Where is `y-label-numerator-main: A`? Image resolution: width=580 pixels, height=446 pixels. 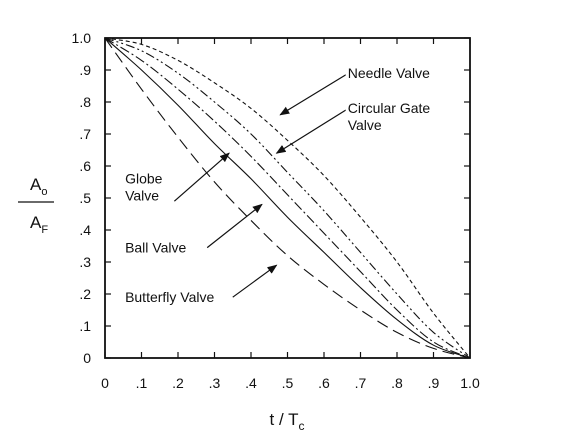
y-label-numerator-main: A is located at coordinates (36, 184).